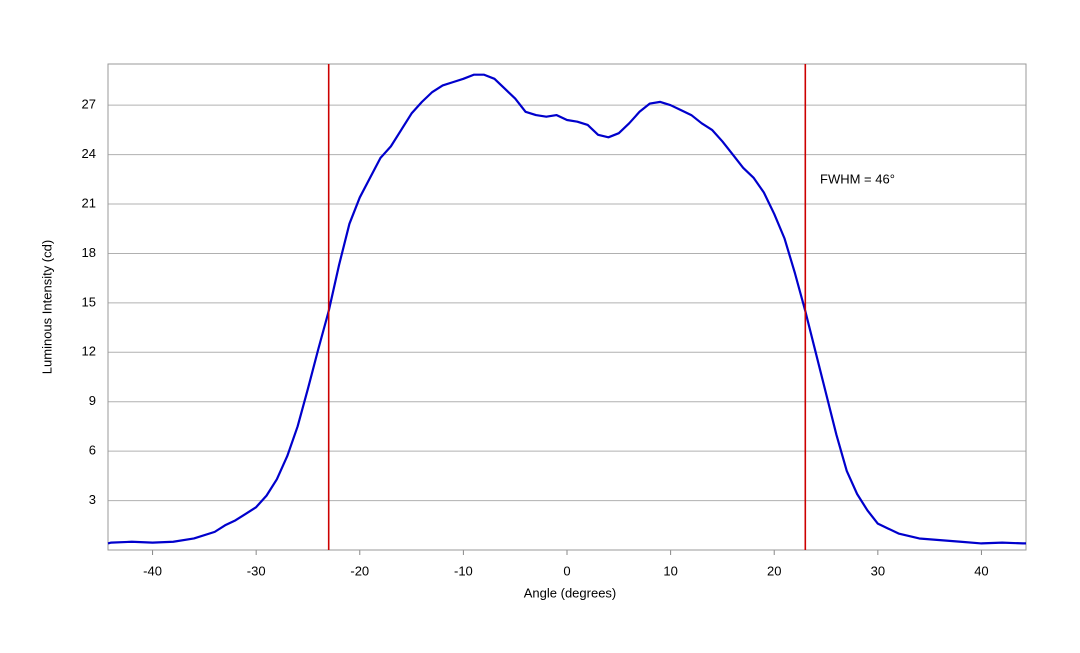 The width and height of the screenshot is (1080, 653). I want to click on x-axis-title: Angle (degrees), so click(570, 592).